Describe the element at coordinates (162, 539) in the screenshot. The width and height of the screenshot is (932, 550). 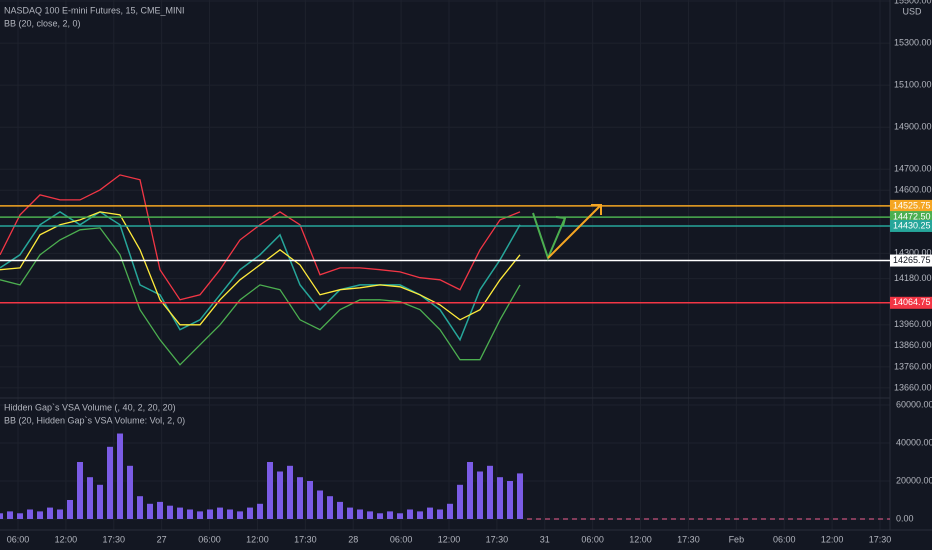
I see `x-tick-label: 27` at that location.